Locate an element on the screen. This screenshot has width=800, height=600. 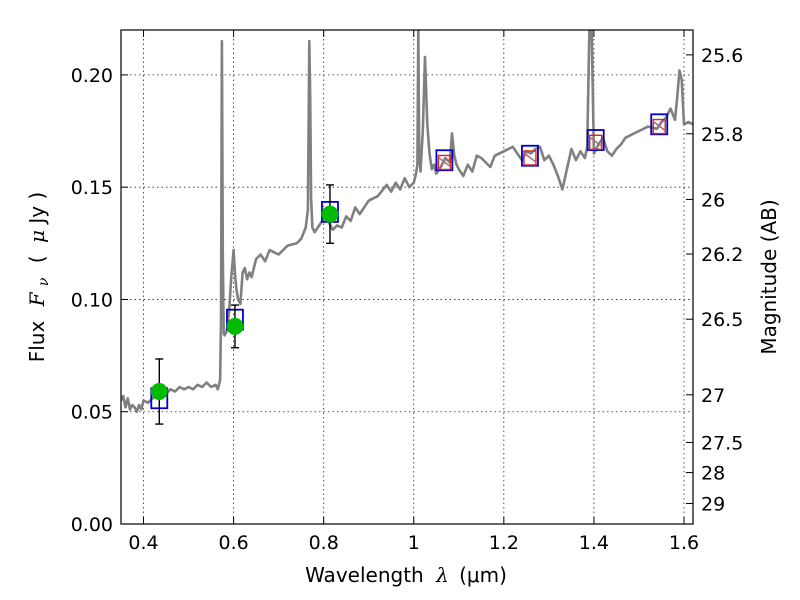
y2-tick-label: 26 is located at coordinates (713, 200).